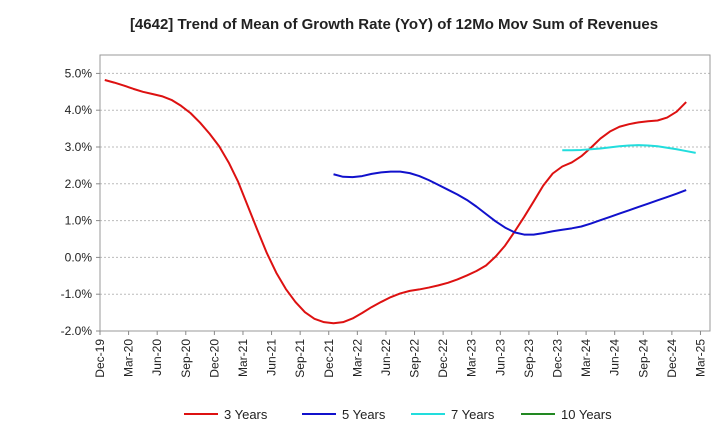 Image resolution: width=720 pixels, height=440 pixels. What do you see at coordinates (243, 358) in the screenshot?
I see `x-tick-label: Mar-21` at bounding box center [243, 358].